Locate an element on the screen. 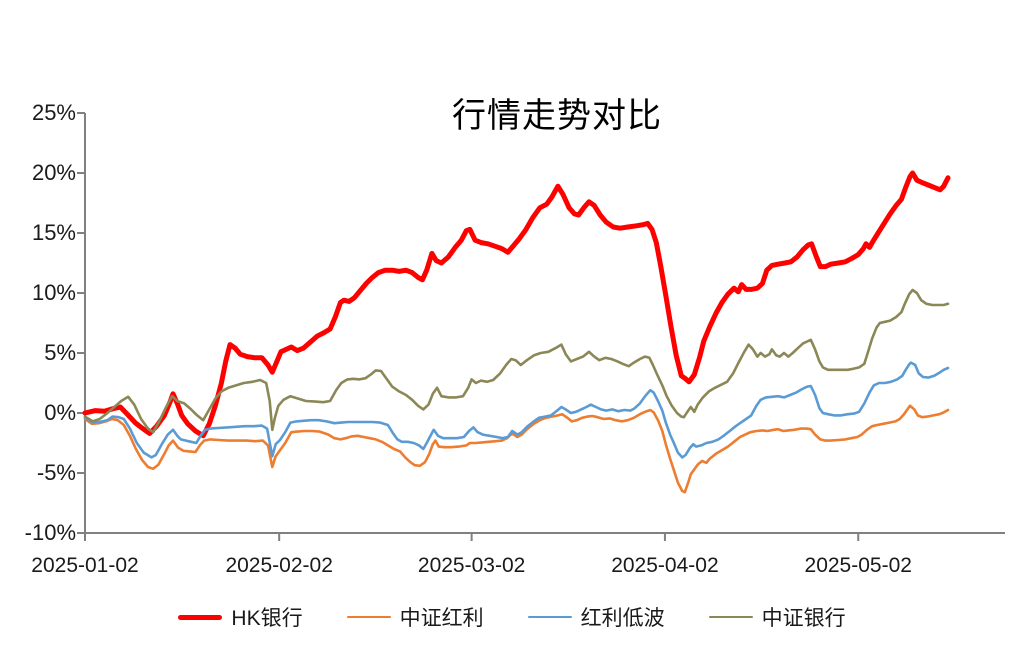 This screenshot has height=649, width=1024. legend-item-1: 中证红利 is located at coordinates (415, 617).